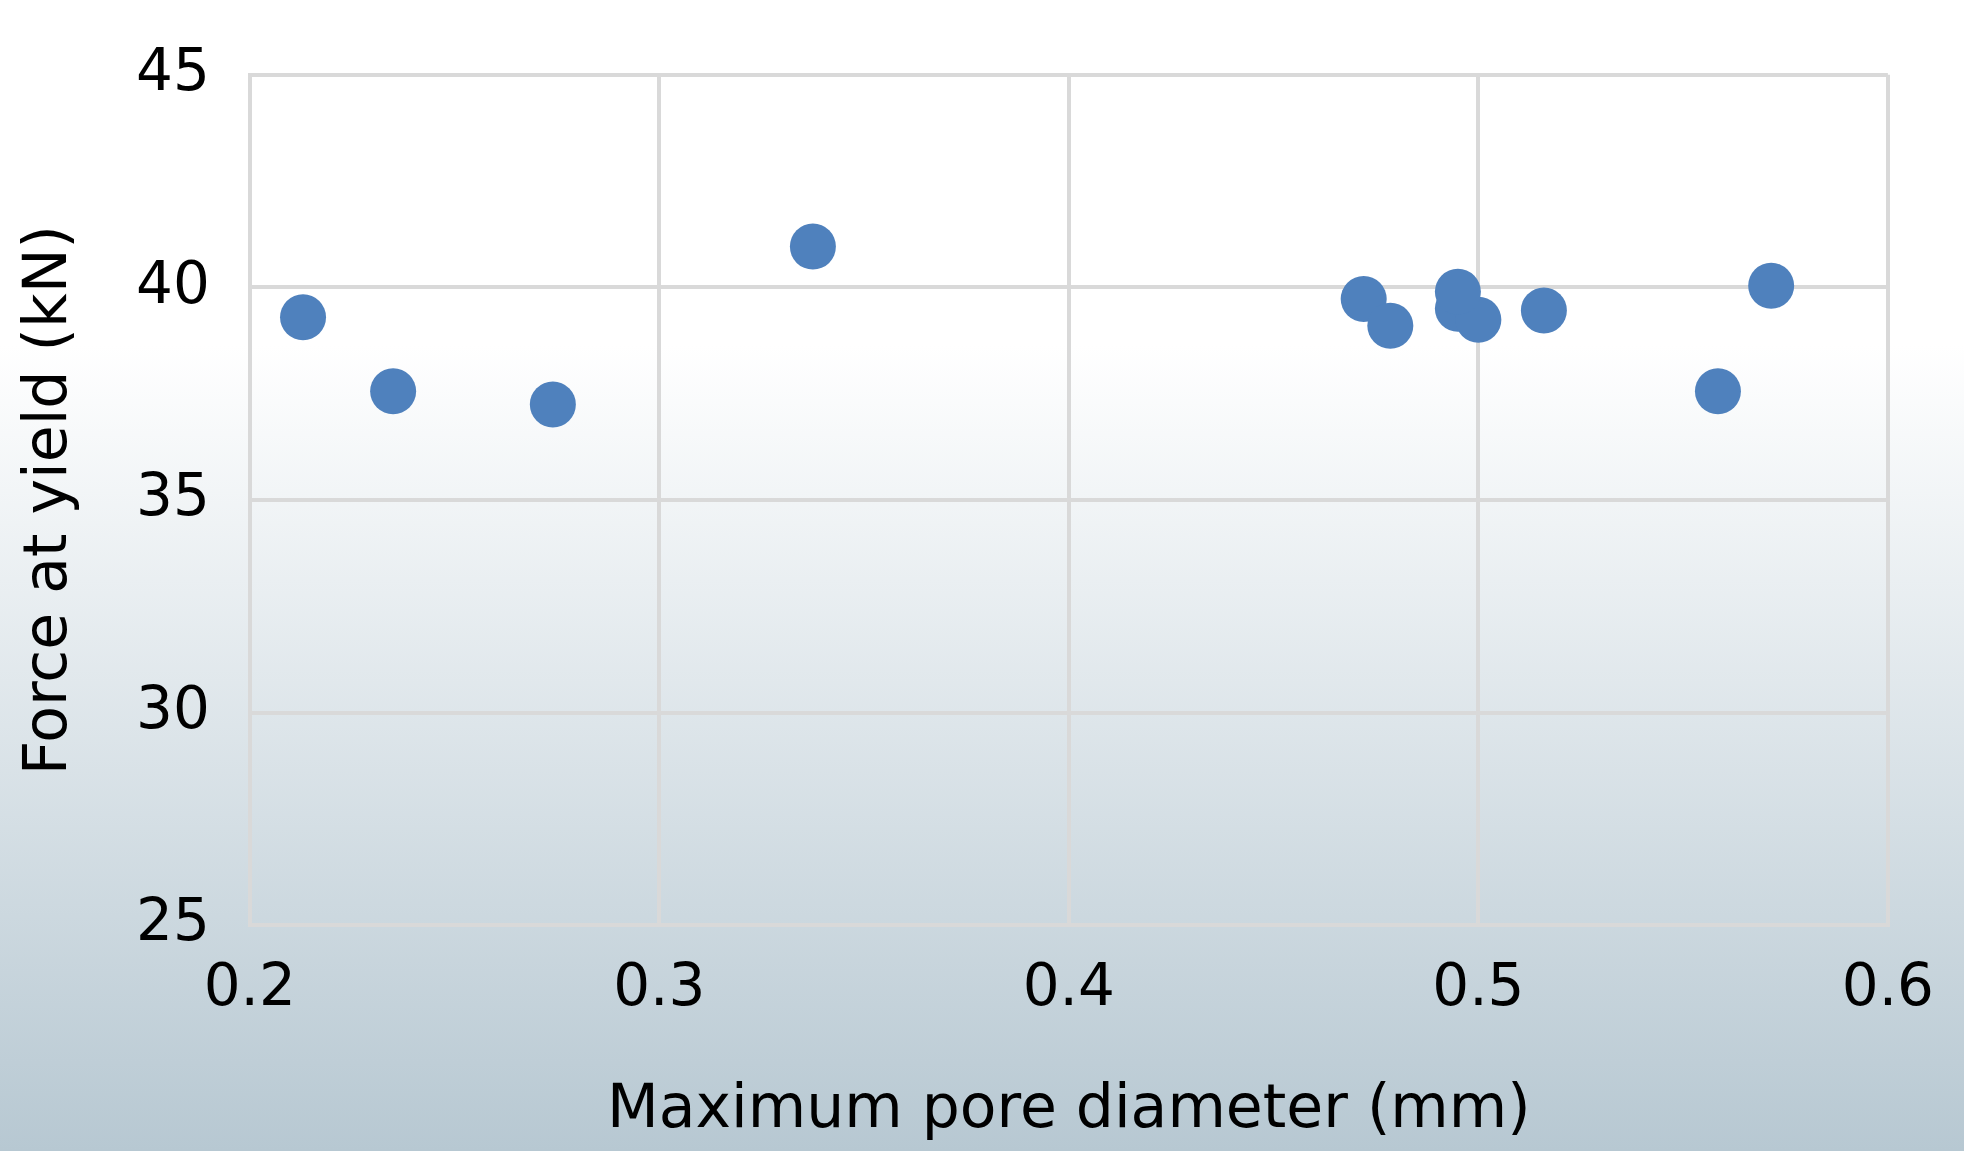  Describe the element at coordinates (44, 500) in the screenshot. I see `y-axis-title: Force at yield (kN)` at that location.